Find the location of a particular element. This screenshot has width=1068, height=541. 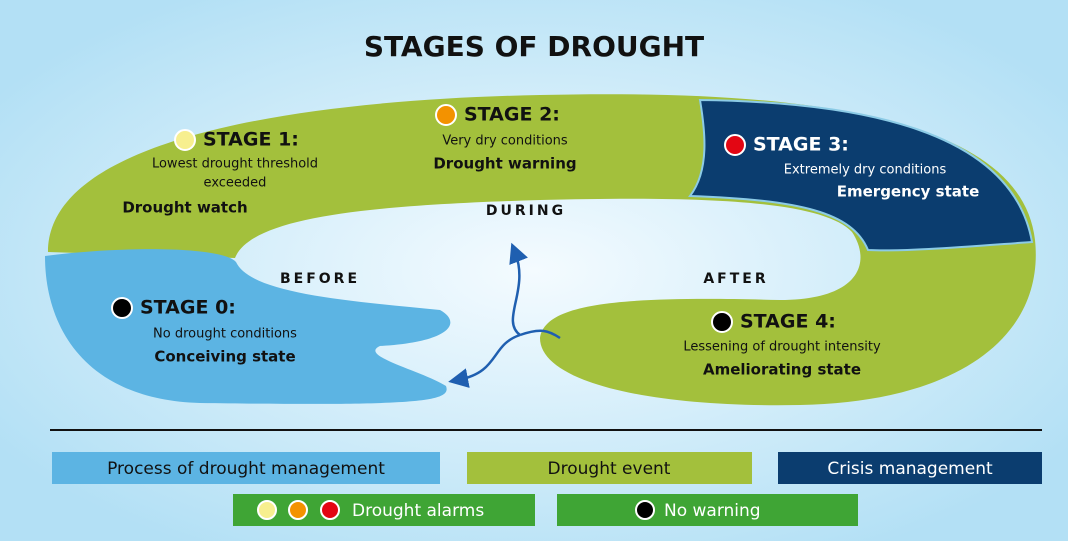

stage-desc: exceeded is located at coordinates (235, 183).